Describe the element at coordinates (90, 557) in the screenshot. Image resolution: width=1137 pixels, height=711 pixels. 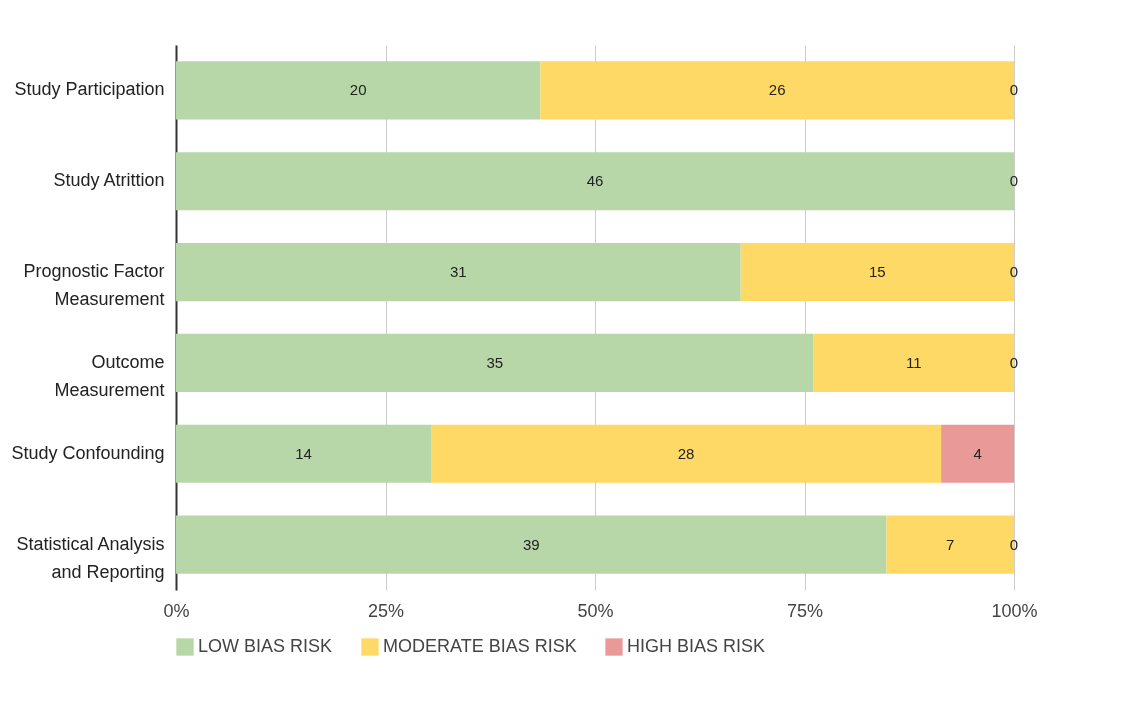
I see `y-tick-label: Statistical Analysis and Reporting` at that location.